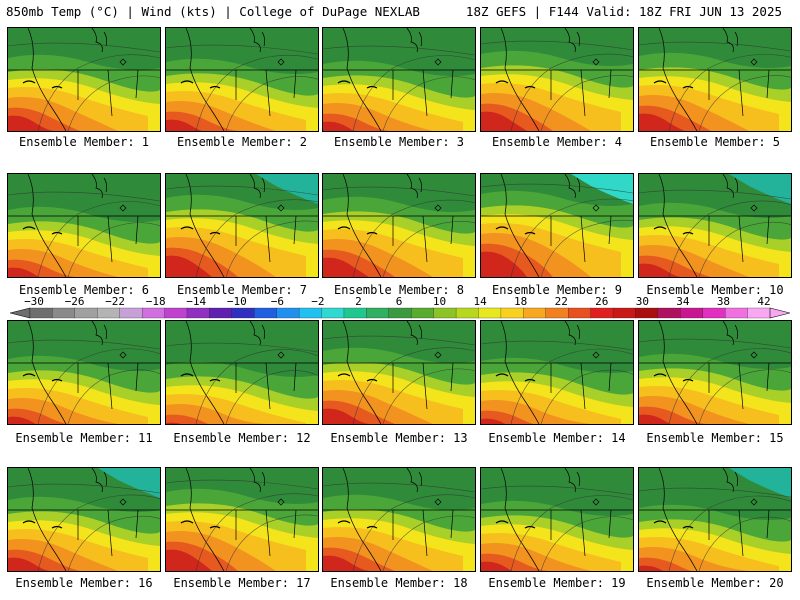 The height and width of the screenshot is (600, 800). I want to click on colorbar-tick-label: 18, so click(521, 301).